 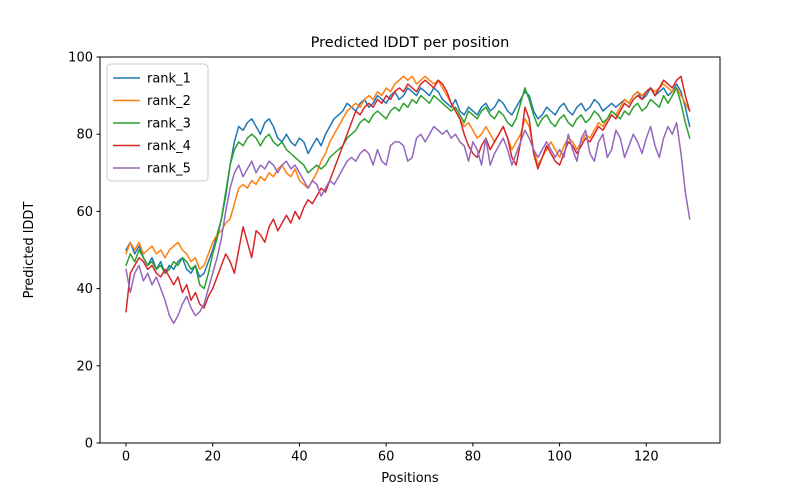 I want to click on legend-label: rank_3, so click(x=169, y=124).